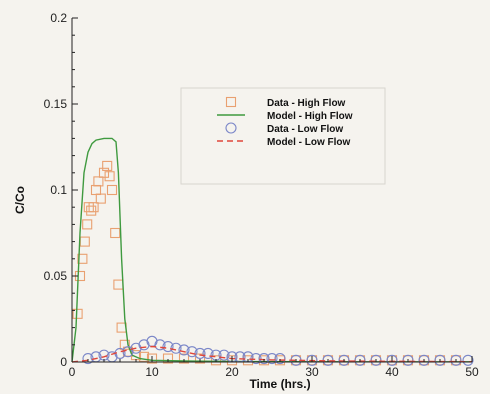 The width and height of the screenshot is (490, 394). Describe the element at coordinates (232, 372) in the screenshot. I see `x-tick-label-20: 20` at that location.